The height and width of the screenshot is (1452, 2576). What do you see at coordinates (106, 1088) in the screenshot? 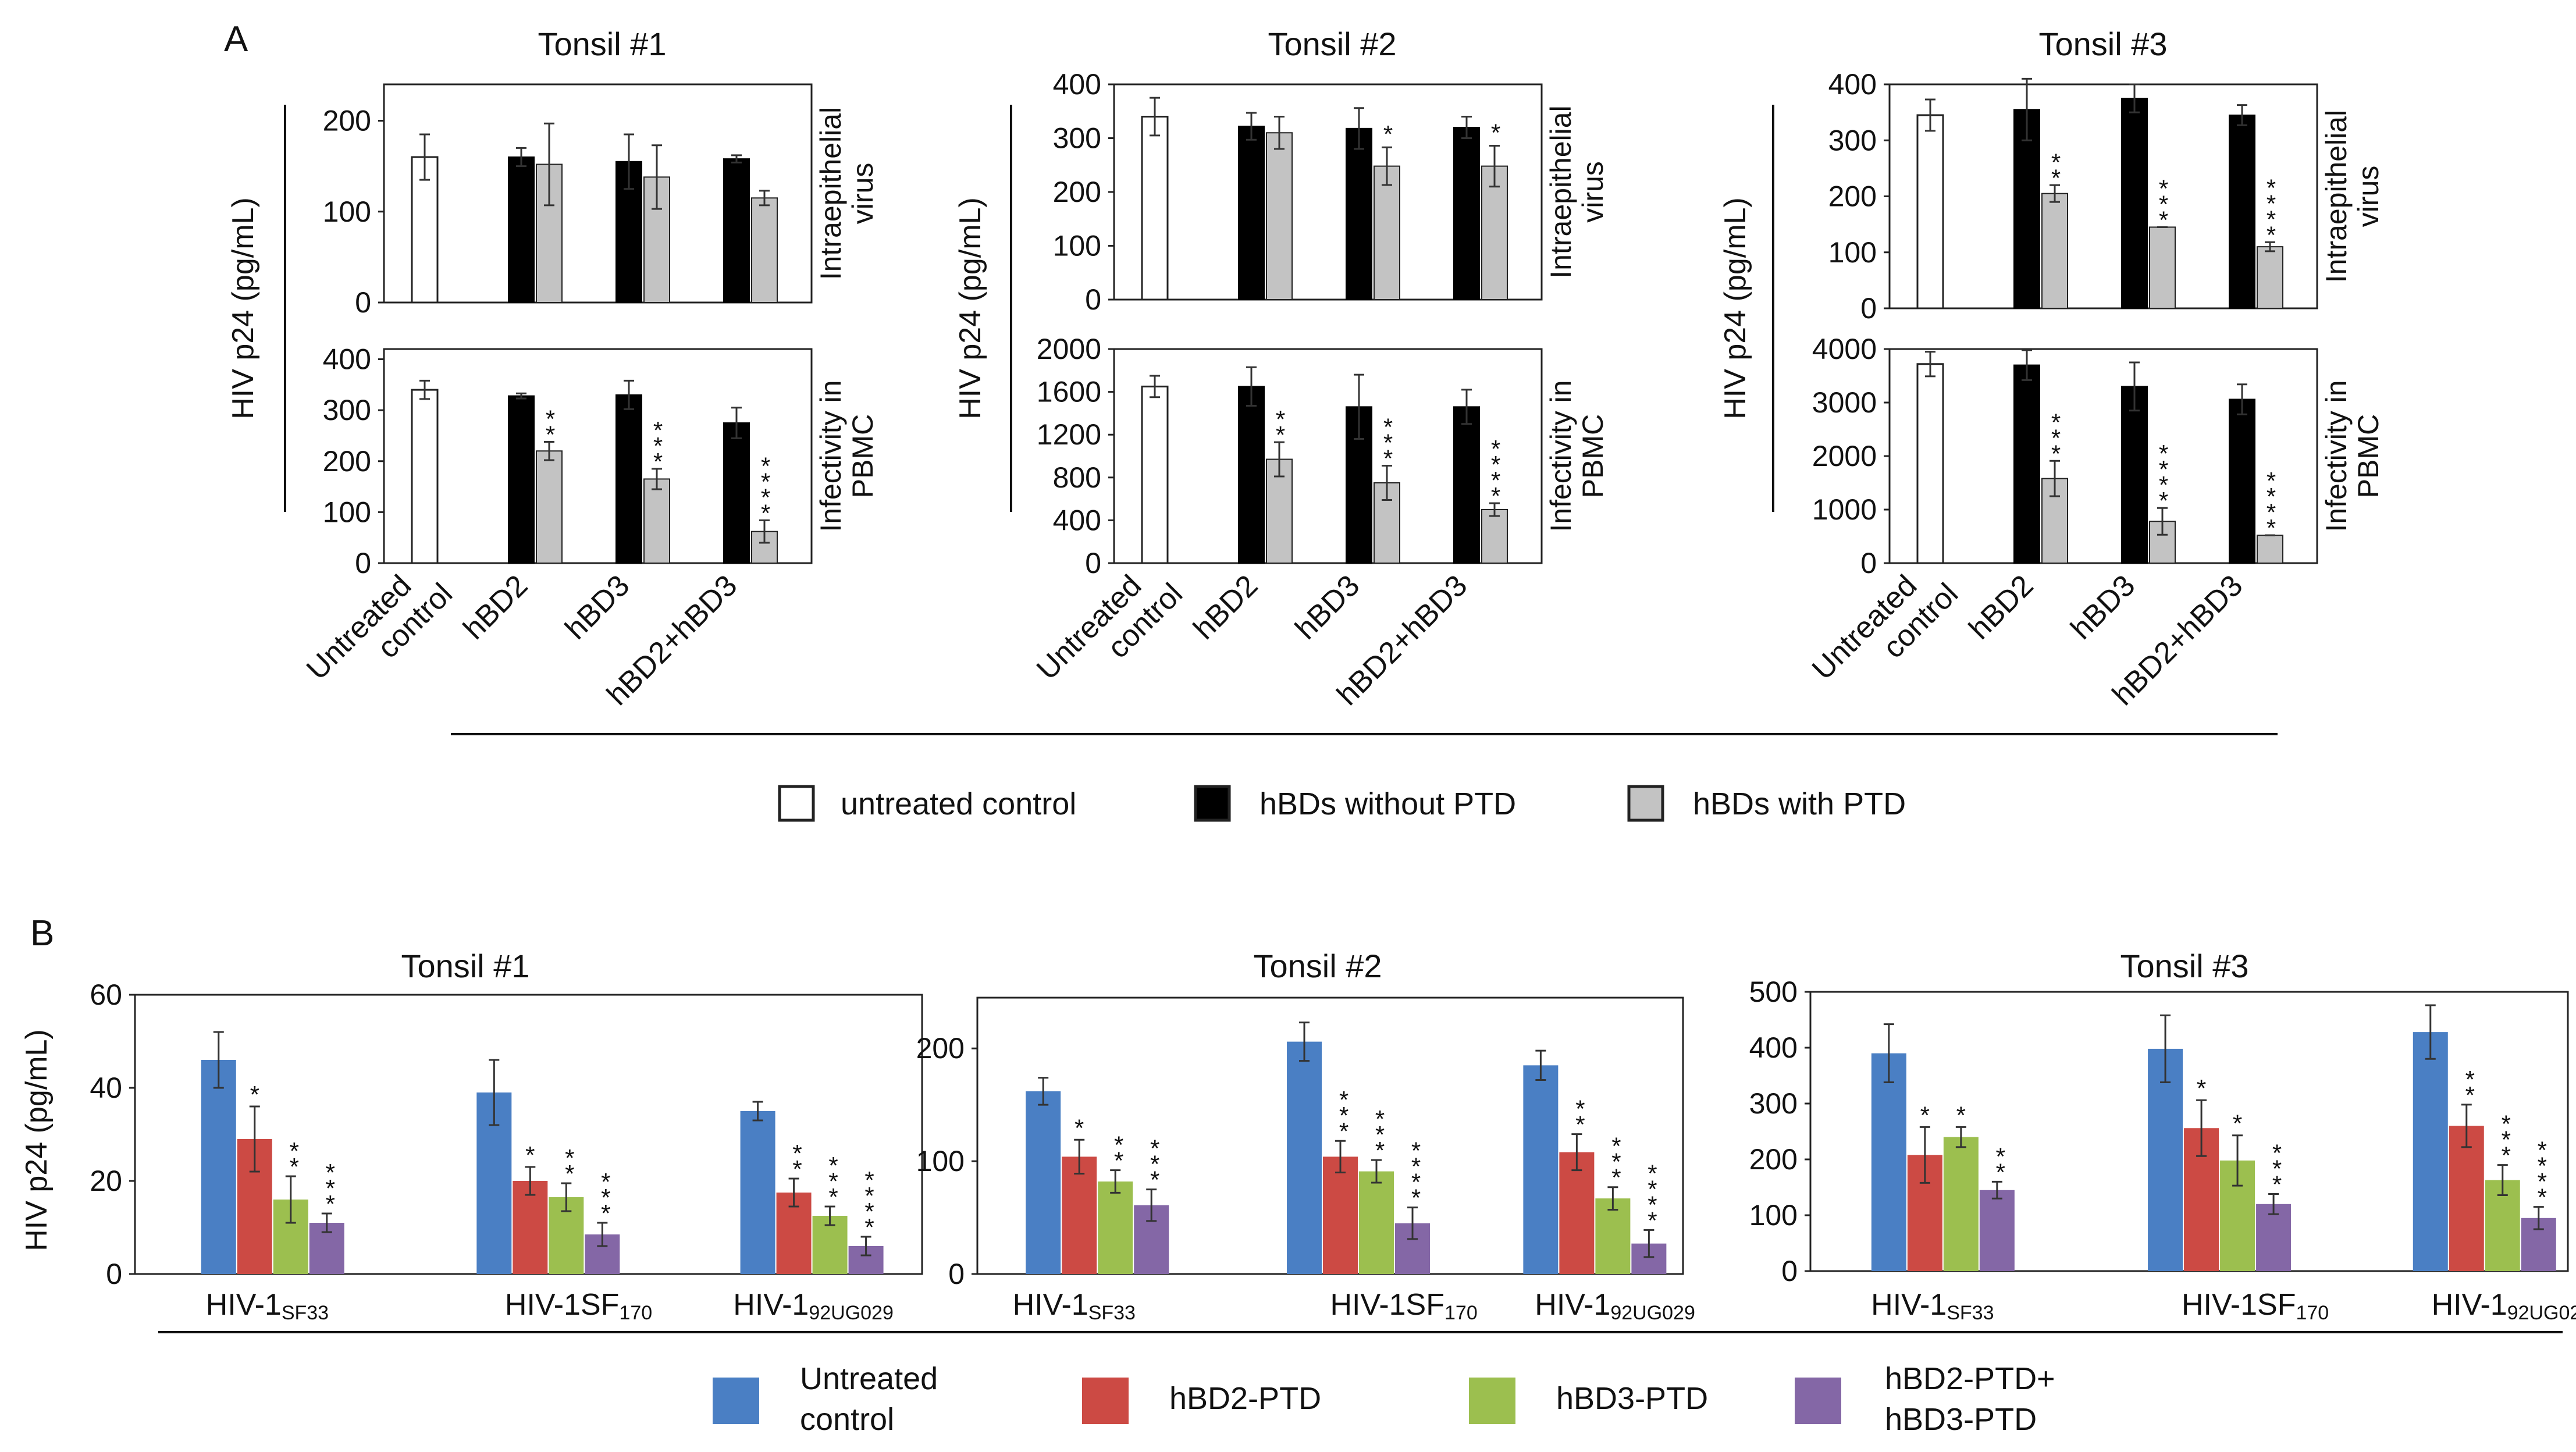
I see `y-tick-label: 40` at bounding box center [106, 1088].